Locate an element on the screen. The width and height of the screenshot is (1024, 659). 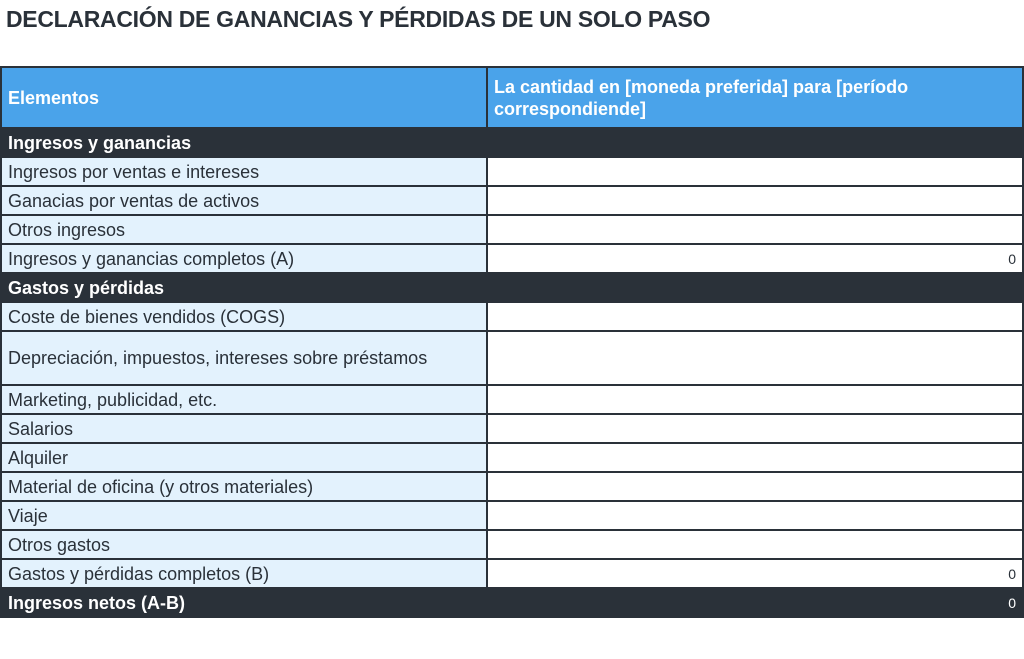
row-label: Otros ingresos is located at coordinates (244, 229).